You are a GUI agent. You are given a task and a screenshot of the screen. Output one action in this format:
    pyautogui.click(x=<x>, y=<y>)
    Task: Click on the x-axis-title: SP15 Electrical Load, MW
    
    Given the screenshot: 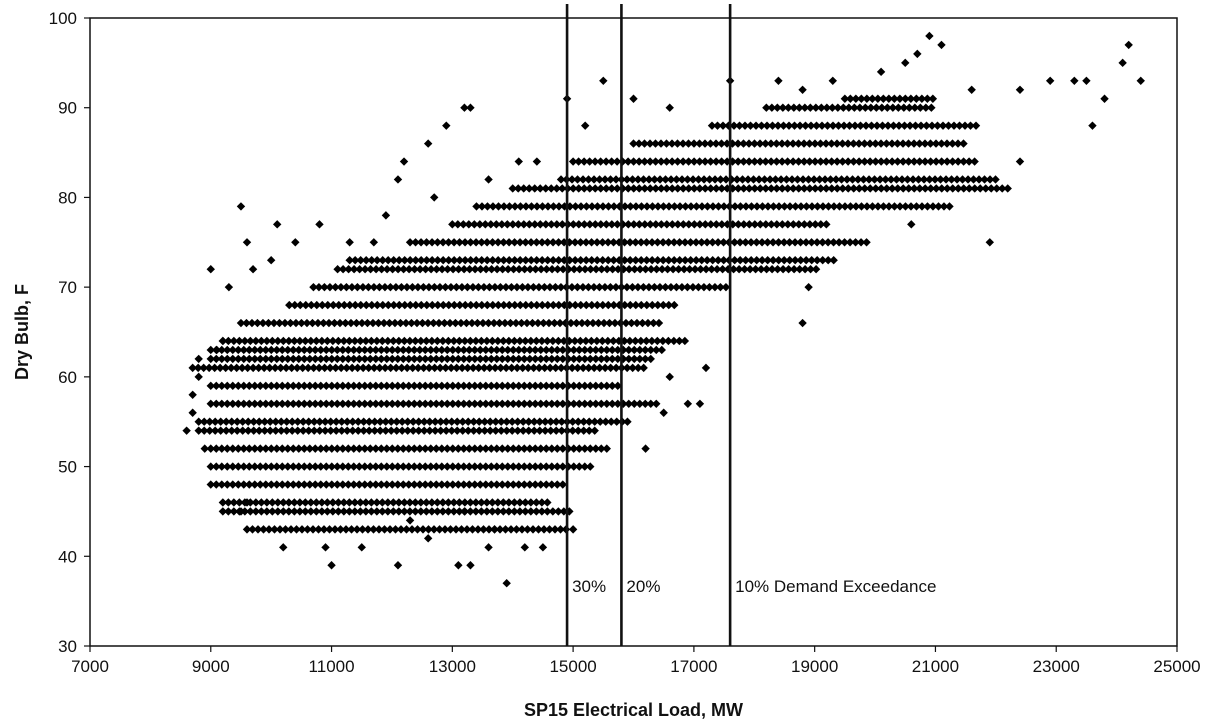 What is the action you would take?
    pyautogui.click(x=633, y=710)
    